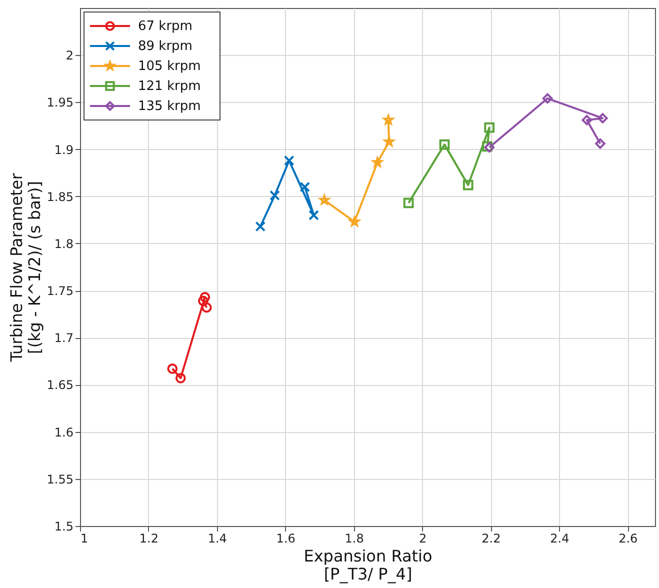 The width and height of the screenshot is (659, 588). Describe the element at coordinates (169, 66) in the screenshot. I see `legend-label: 105 krpm` at that location.